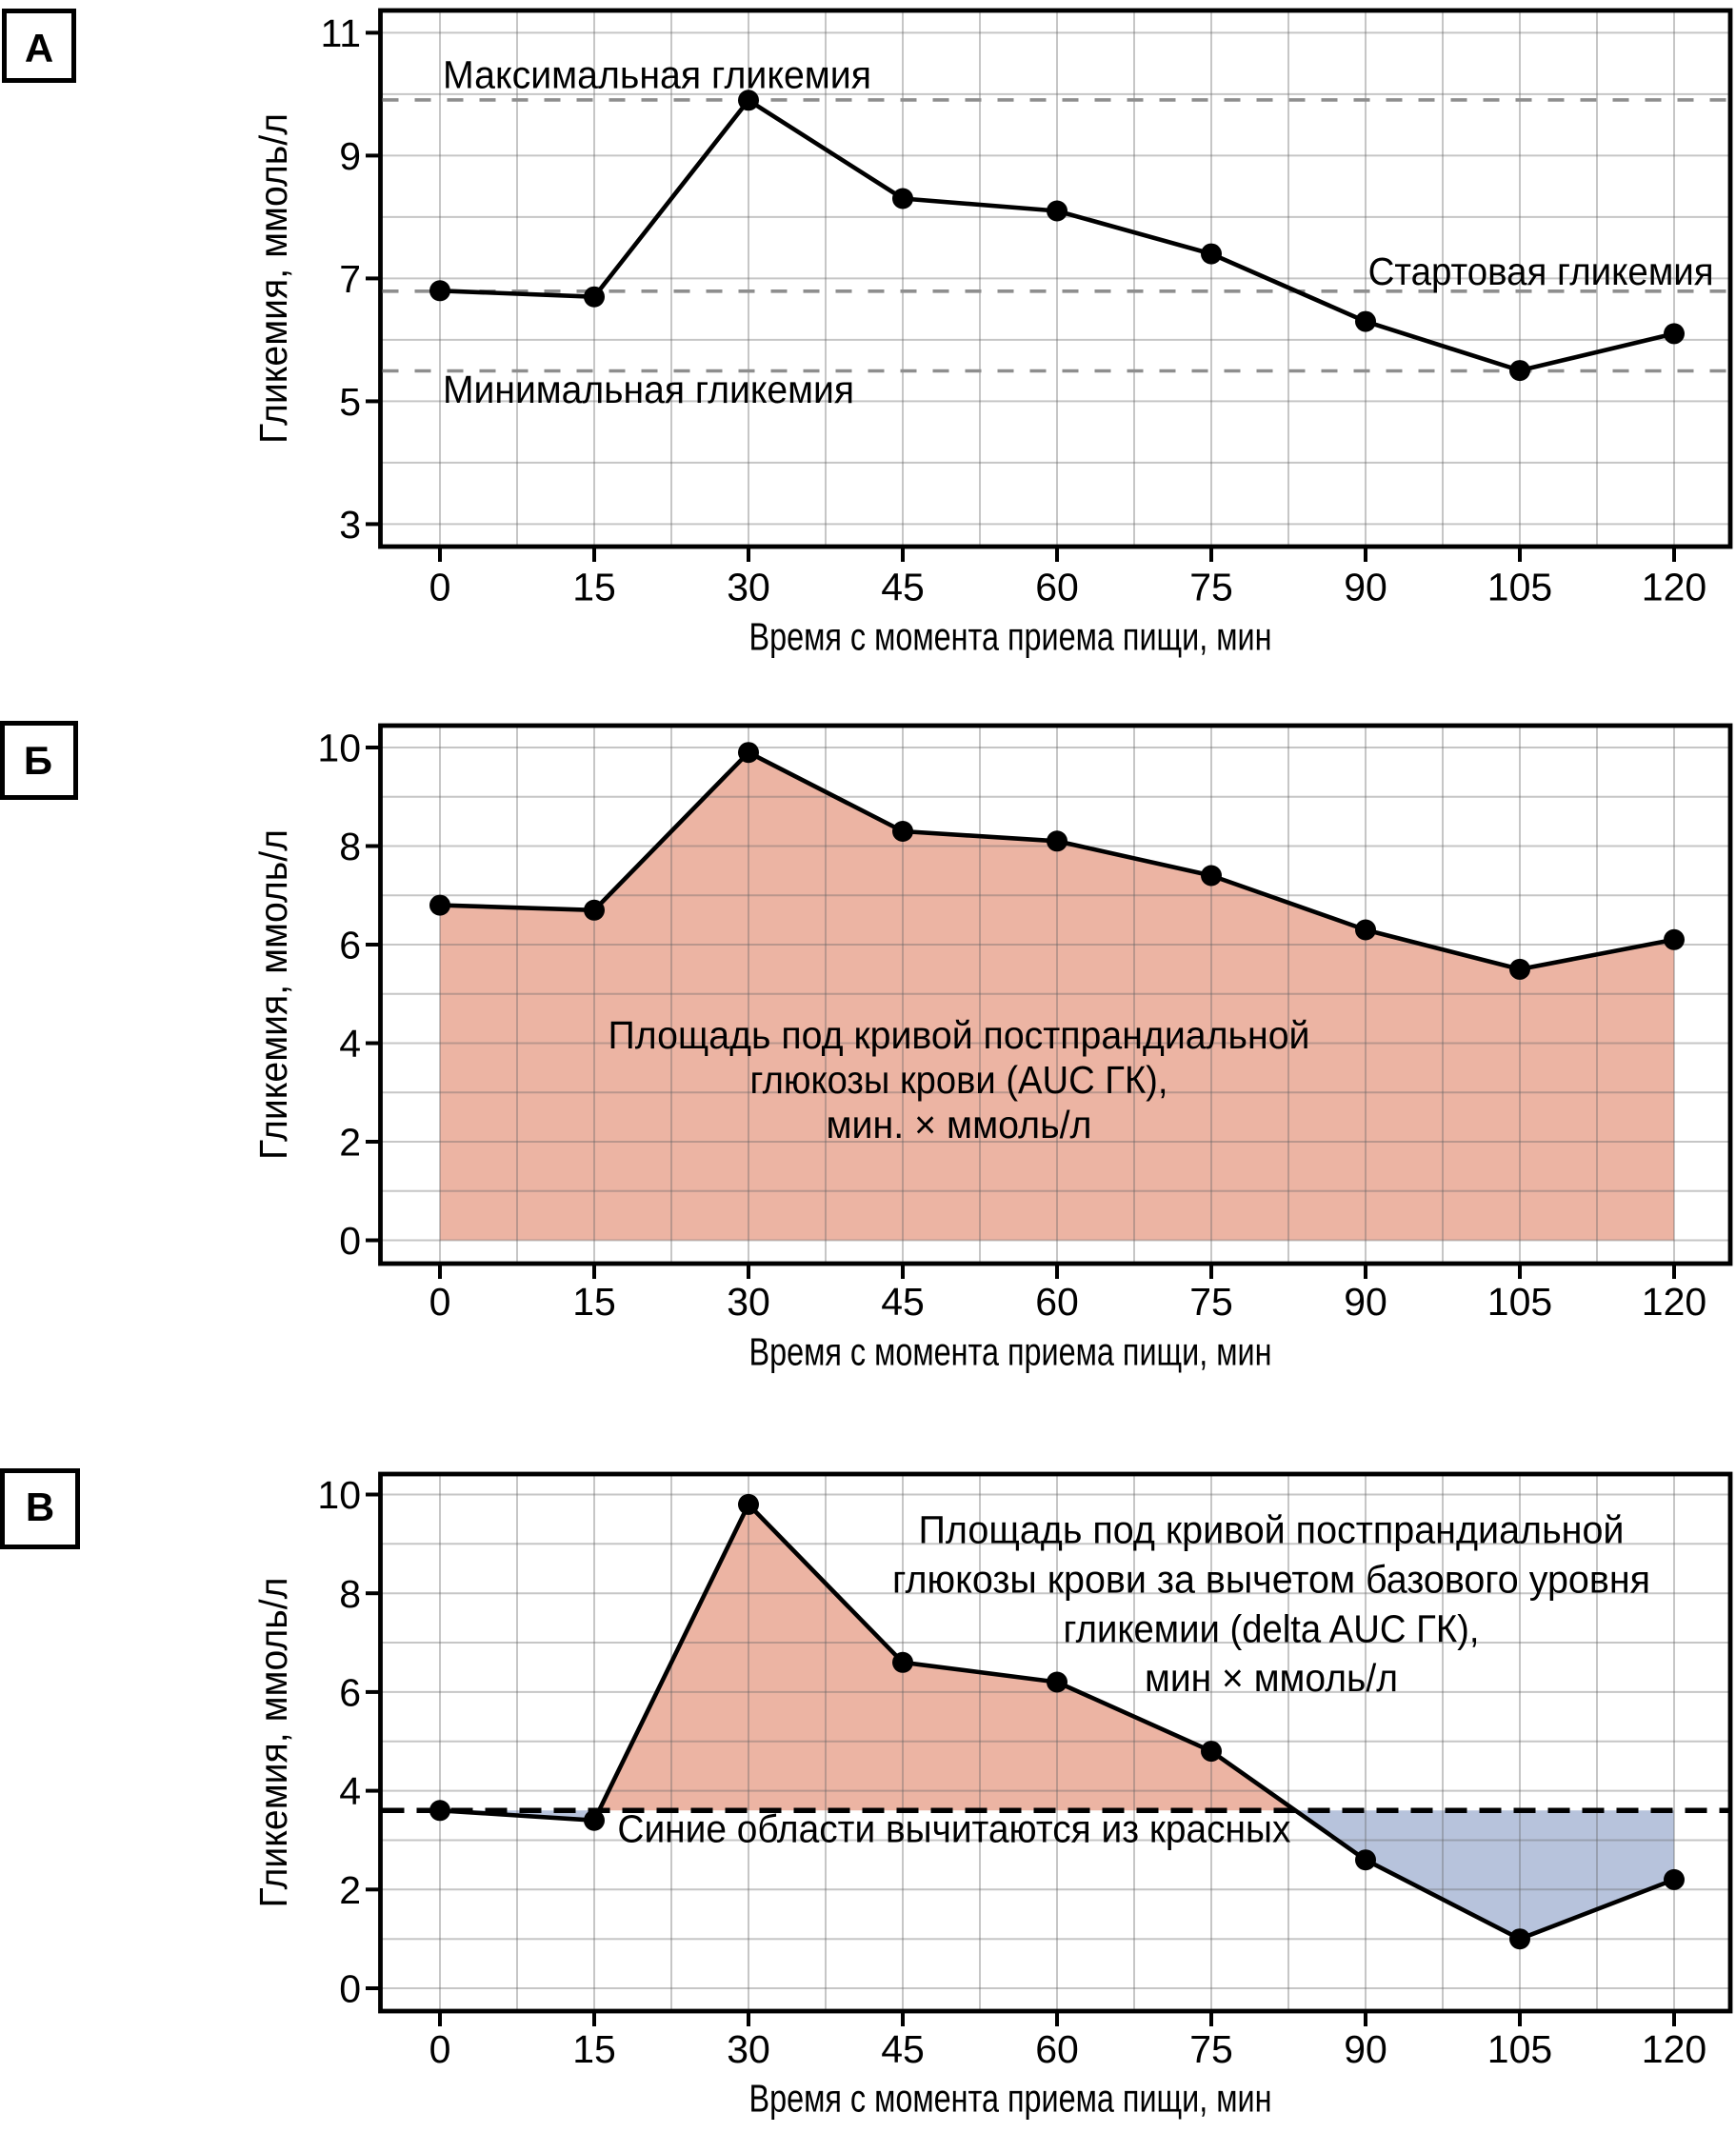 The image size is (1736, 2133). What do you see at coordinates (657, 74) in the screenshot?
I see `svg-text: Максимальная гликемия` at bounding box center [657, 74].